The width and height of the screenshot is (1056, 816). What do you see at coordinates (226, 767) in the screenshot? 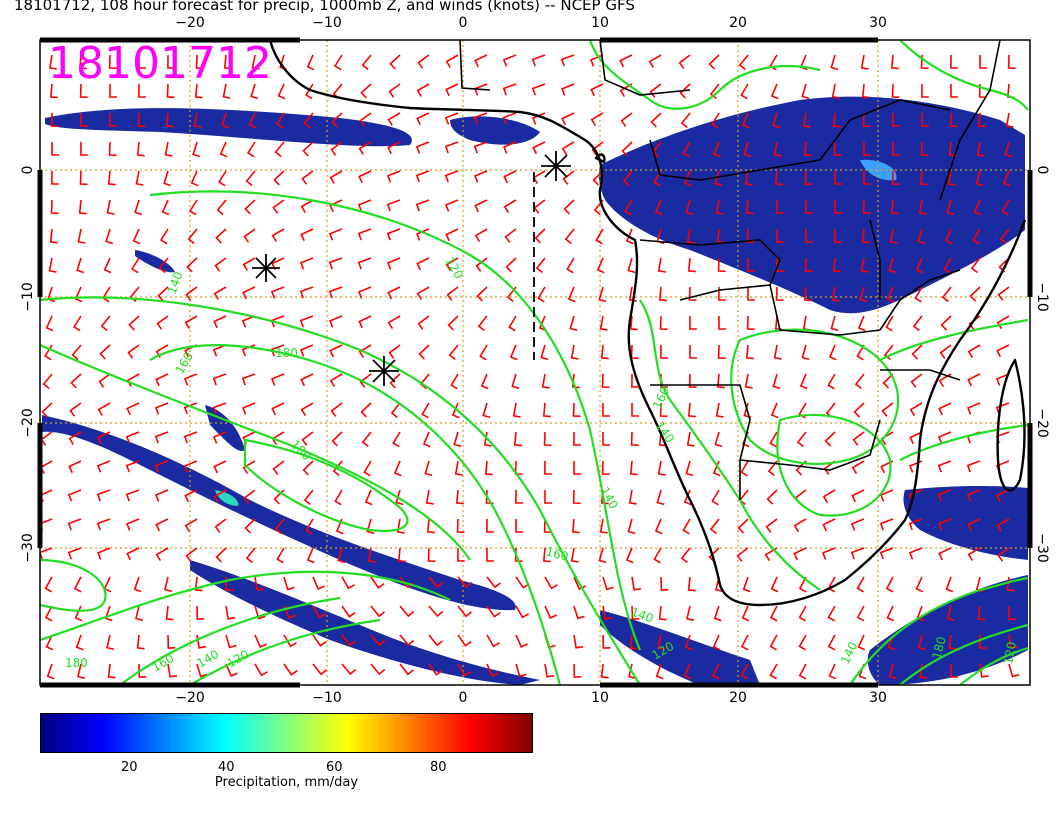
I see `colorbar-tick-40: 40` at bounding box center [226, 767].